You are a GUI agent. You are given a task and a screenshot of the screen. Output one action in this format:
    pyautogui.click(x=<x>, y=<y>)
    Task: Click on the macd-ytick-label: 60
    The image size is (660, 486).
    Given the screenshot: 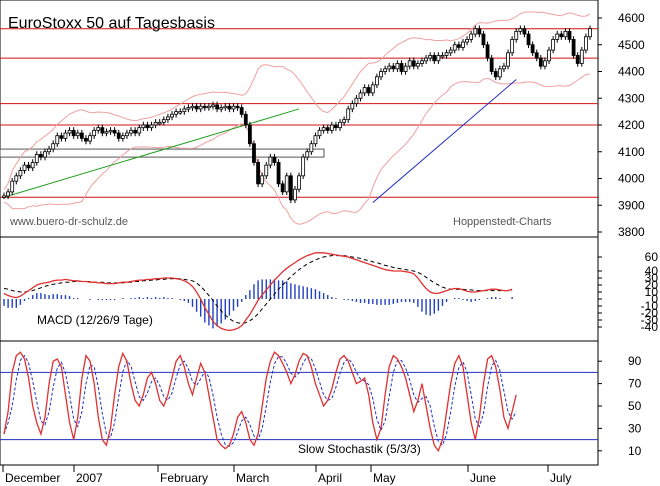 What is the action you would take?
    pyautogui.click(x=652, y=257)
    